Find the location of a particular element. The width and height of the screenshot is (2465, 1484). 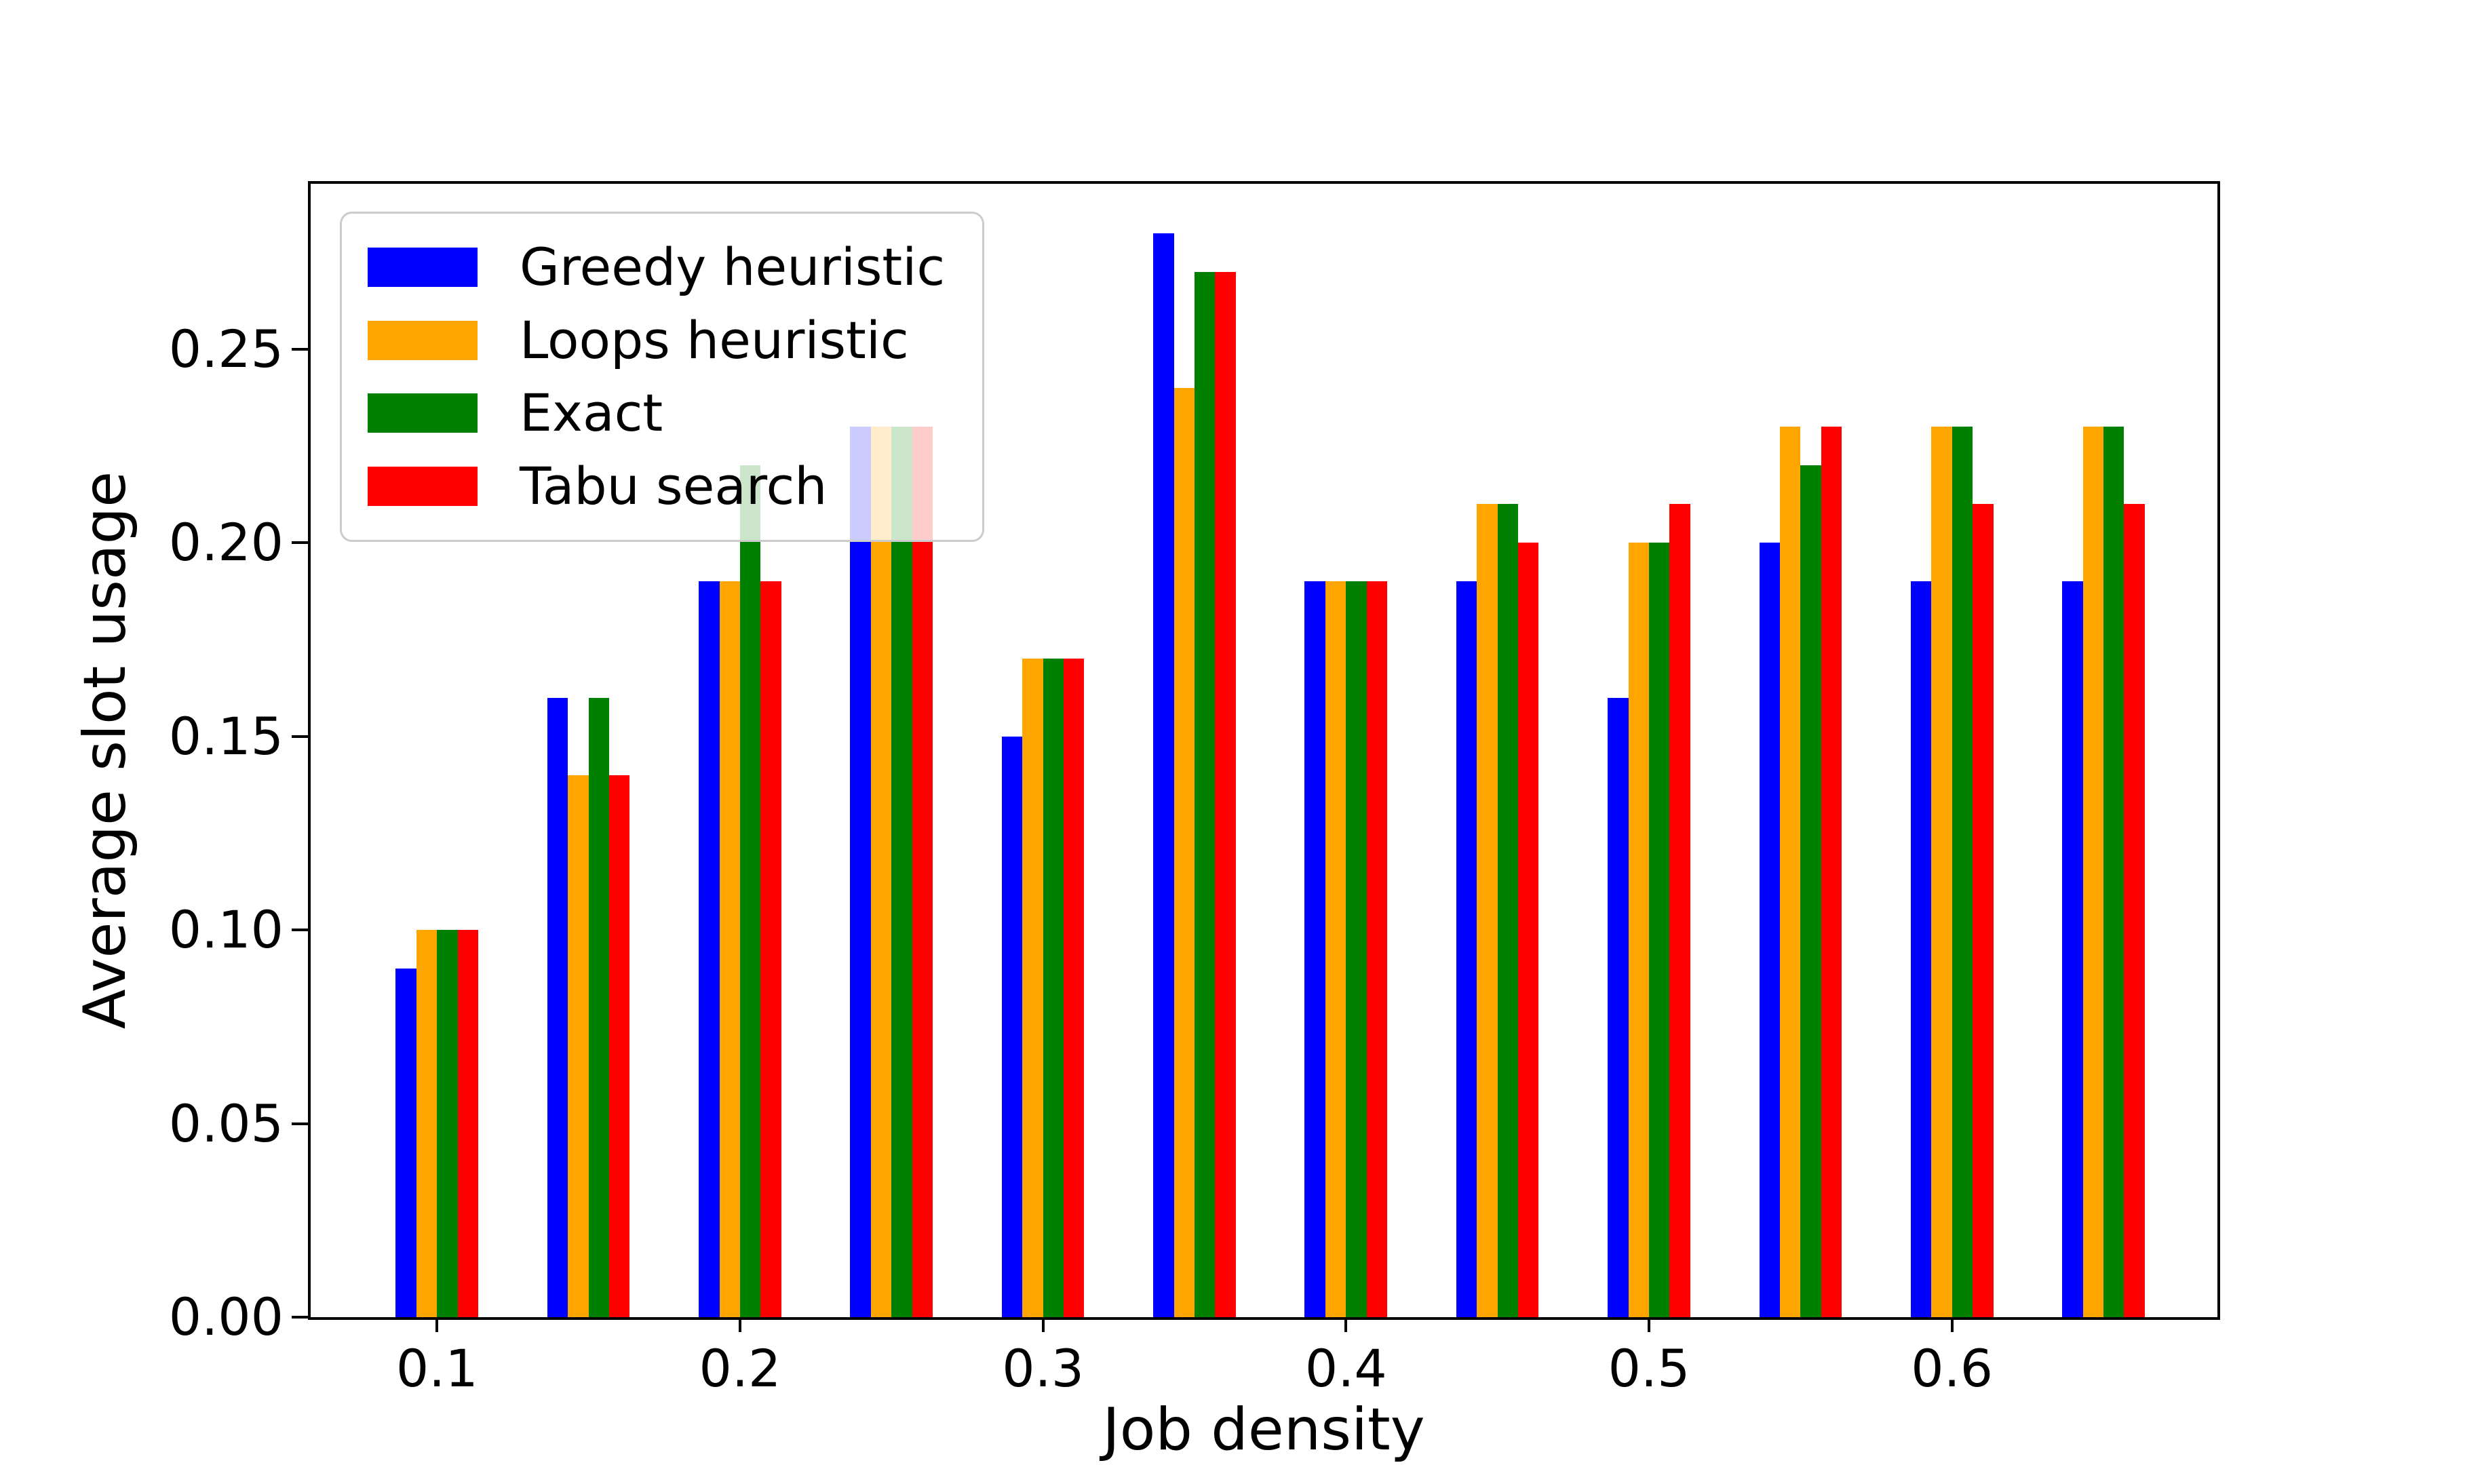

y-axis-title: Average slot usage is located at coordinates (105, 751).